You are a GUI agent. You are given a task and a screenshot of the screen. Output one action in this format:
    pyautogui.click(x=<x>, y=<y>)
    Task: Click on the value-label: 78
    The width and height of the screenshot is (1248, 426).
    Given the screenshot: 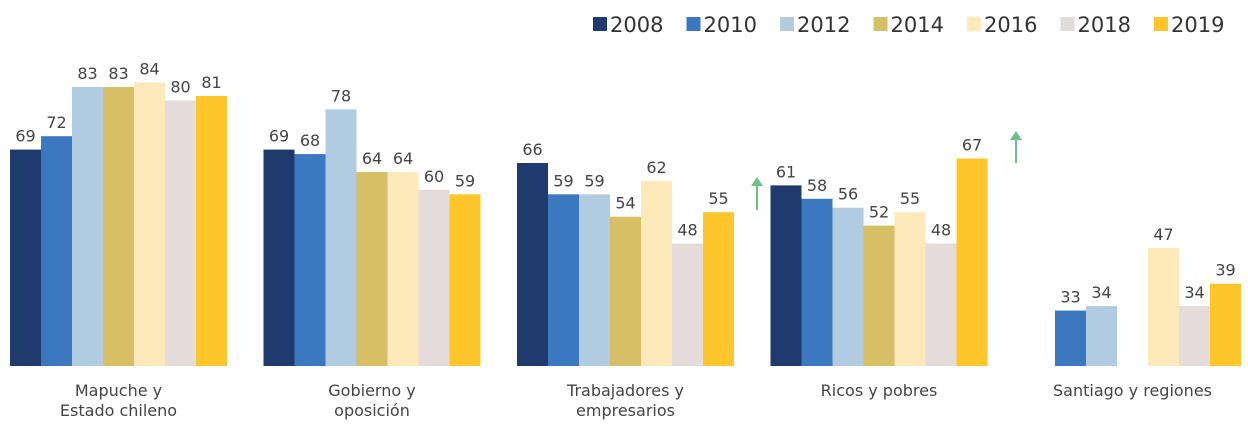 What is the action you would take?
    pyautogui.click(x=341, y=95)
    